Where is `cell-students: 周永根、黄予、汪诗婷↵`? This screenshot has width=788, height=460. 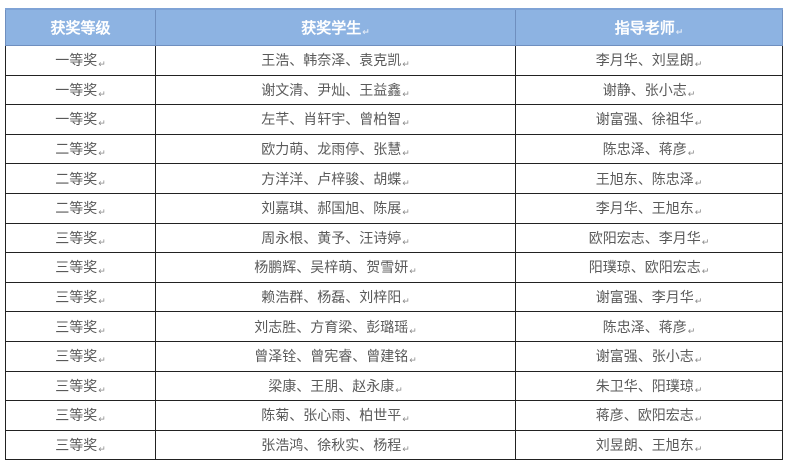
cell-students: 周永根、黄予、汪诗婷↵ is located at coordinates (335, 238).